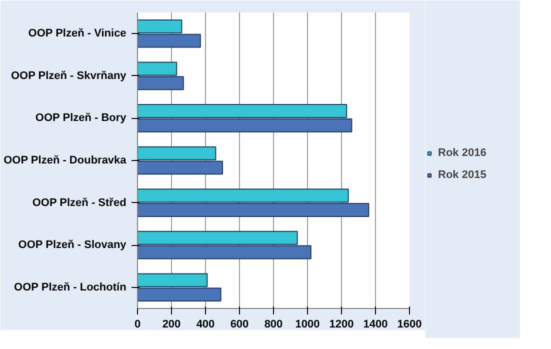 The image size is (551, 349). What do you see at coordinates (341, 324) in the screenshot?
I see `x-tick-label: 1200` at bounding box center [341, 324].